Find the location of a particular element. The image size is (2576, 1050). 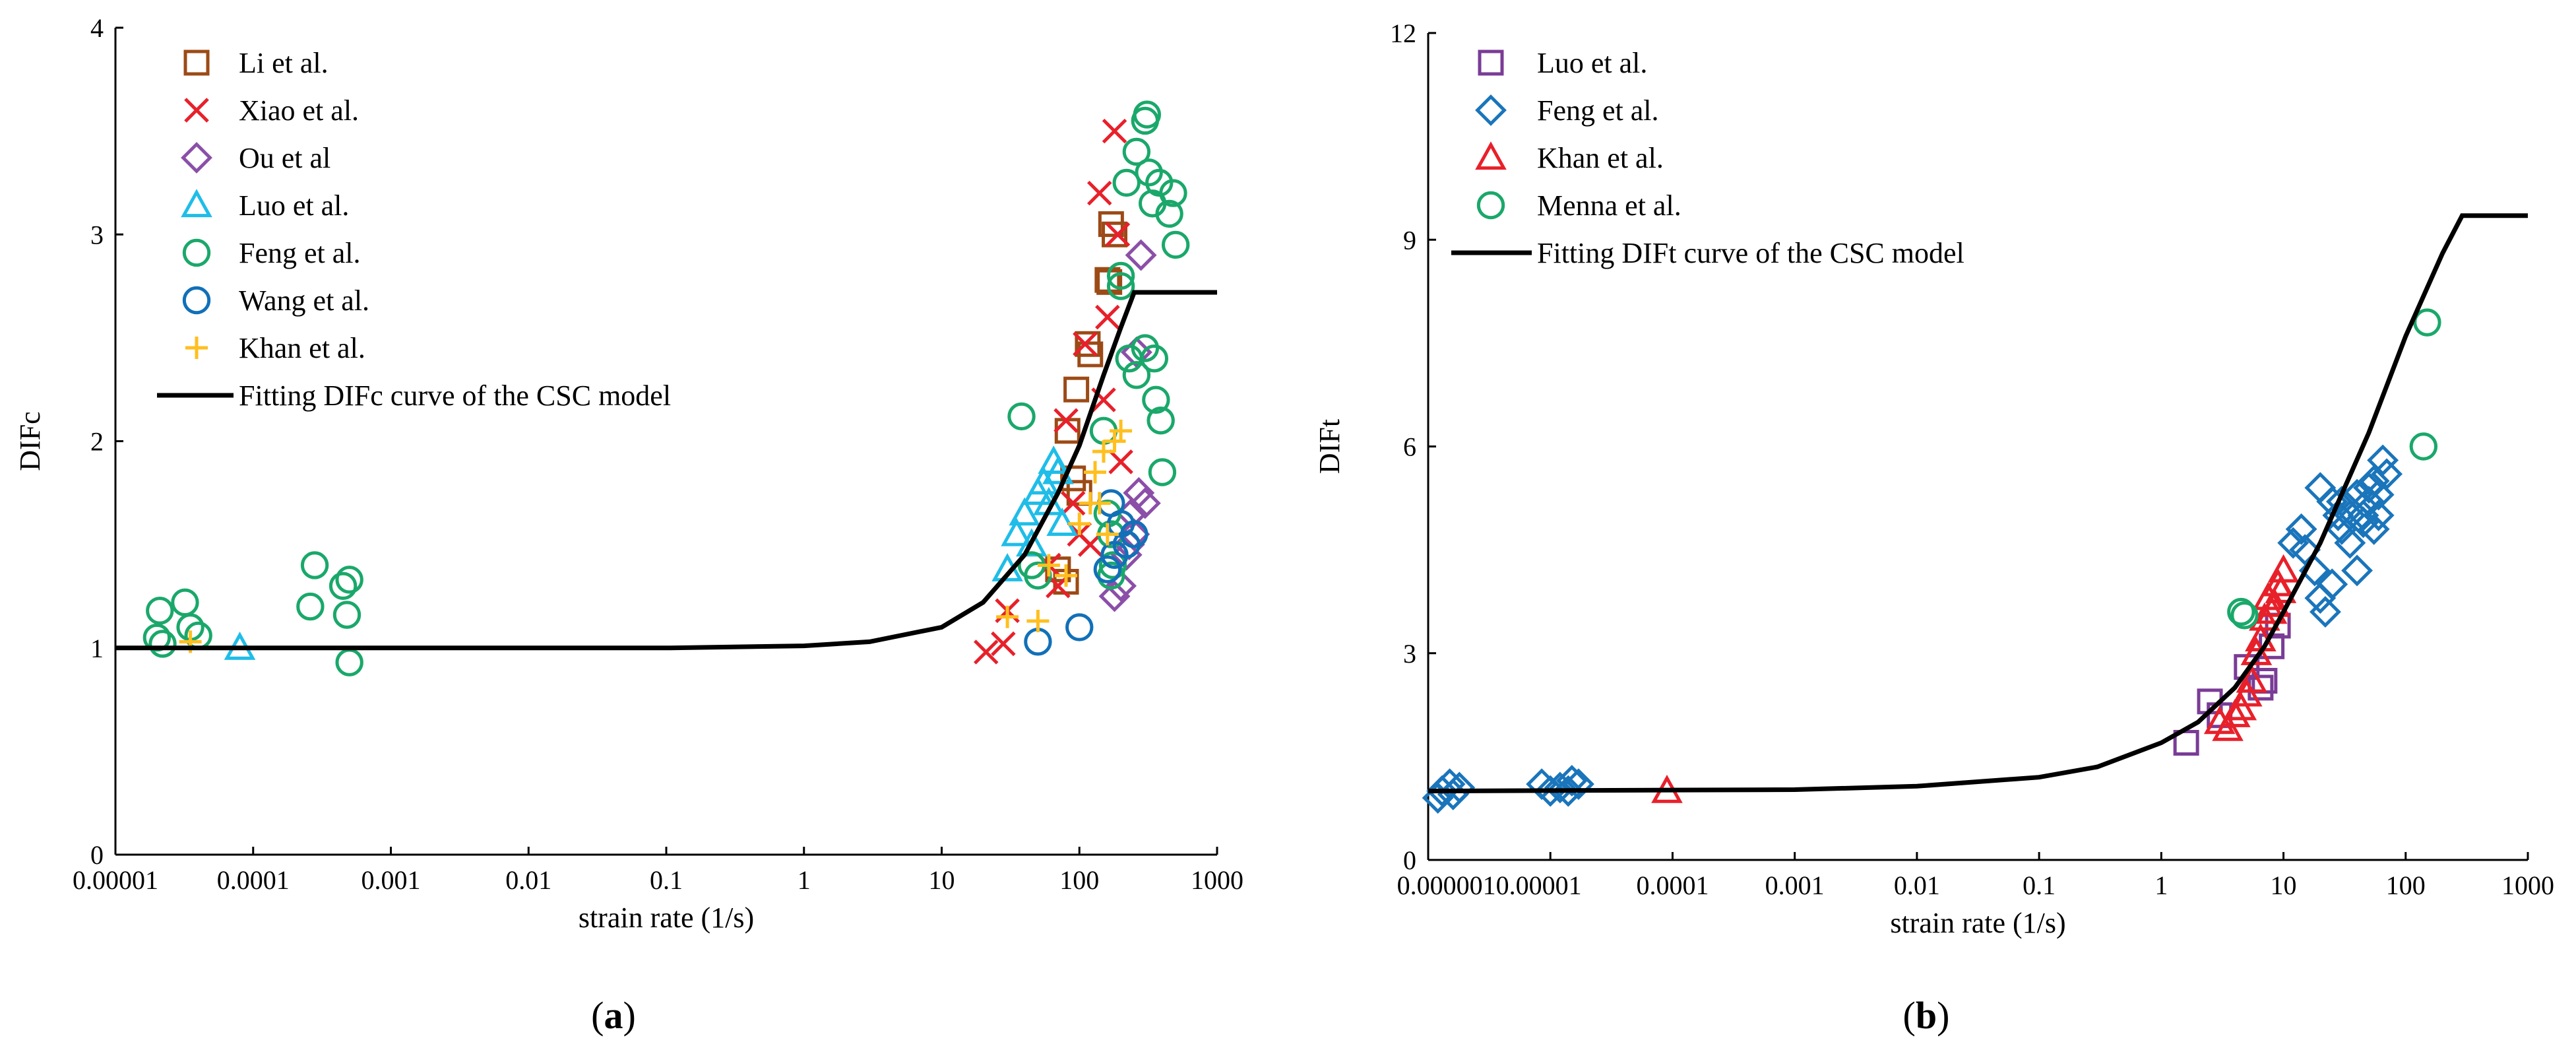

panel-label-part: ) is located at coordinates (629, 1015).